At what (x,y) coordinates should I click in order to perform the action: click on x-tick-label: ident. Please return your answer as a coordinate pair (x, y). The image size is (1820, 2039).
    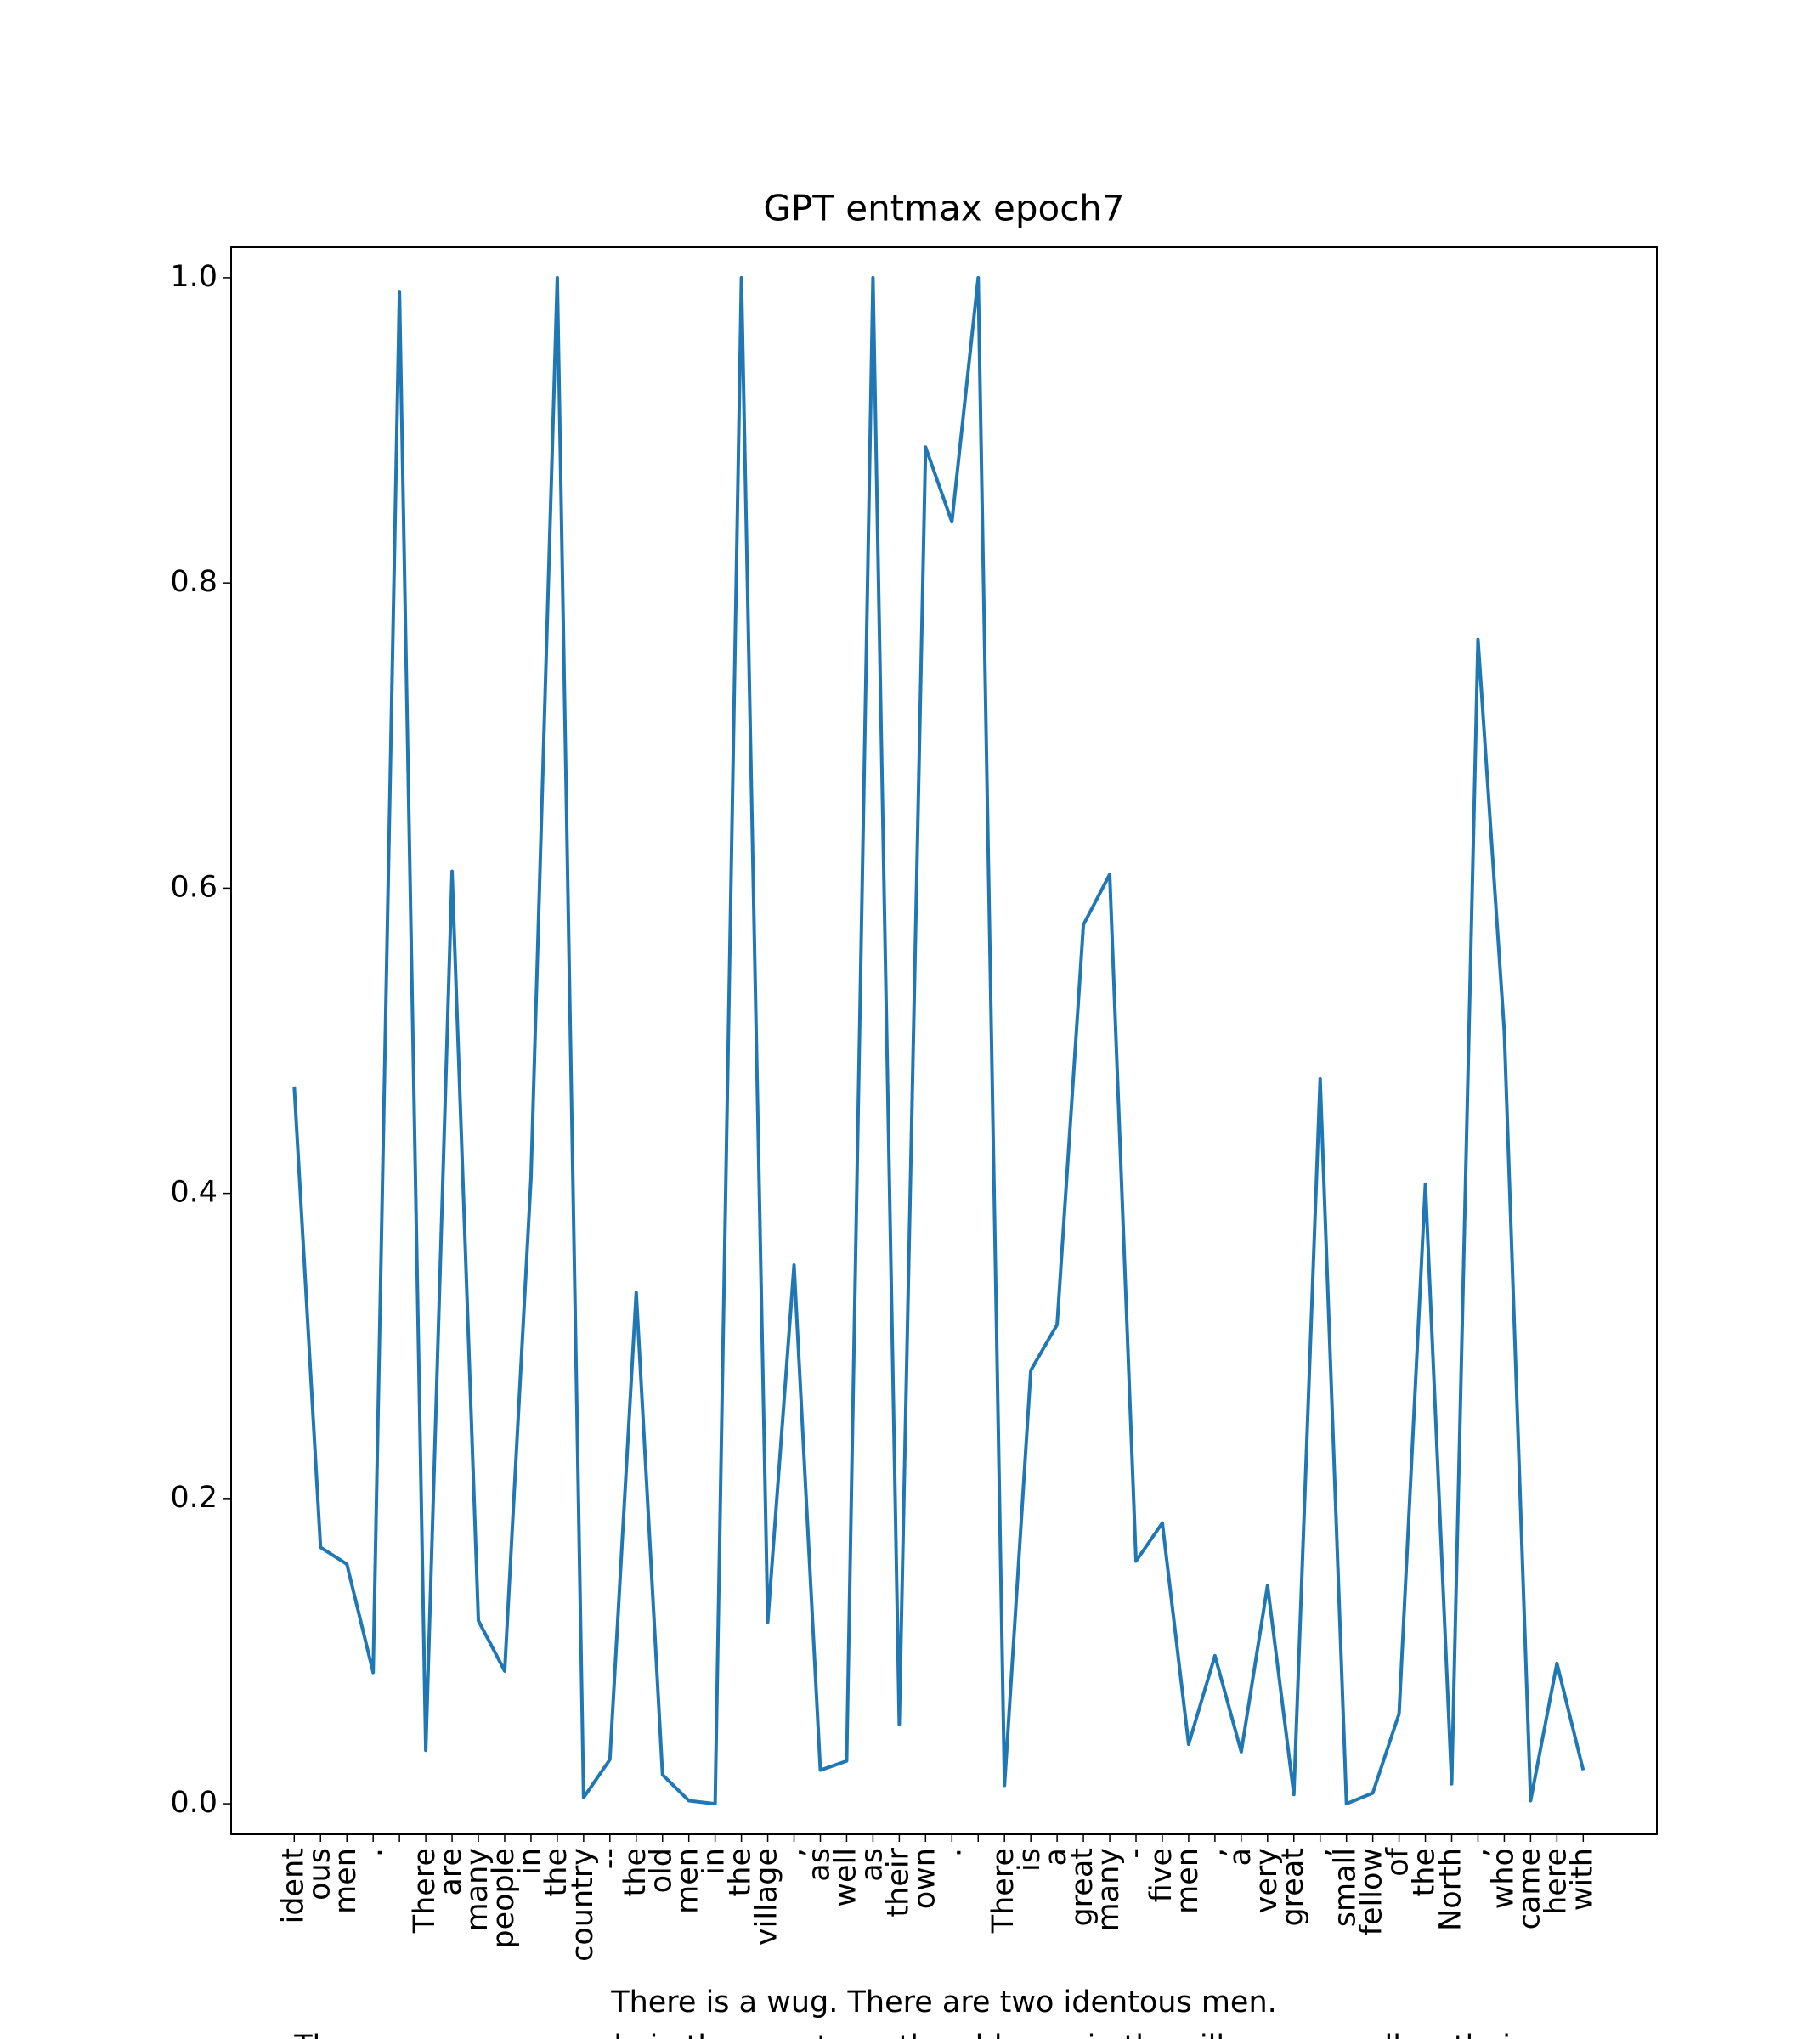
    Looking at the image, I should click on (293, 1885).